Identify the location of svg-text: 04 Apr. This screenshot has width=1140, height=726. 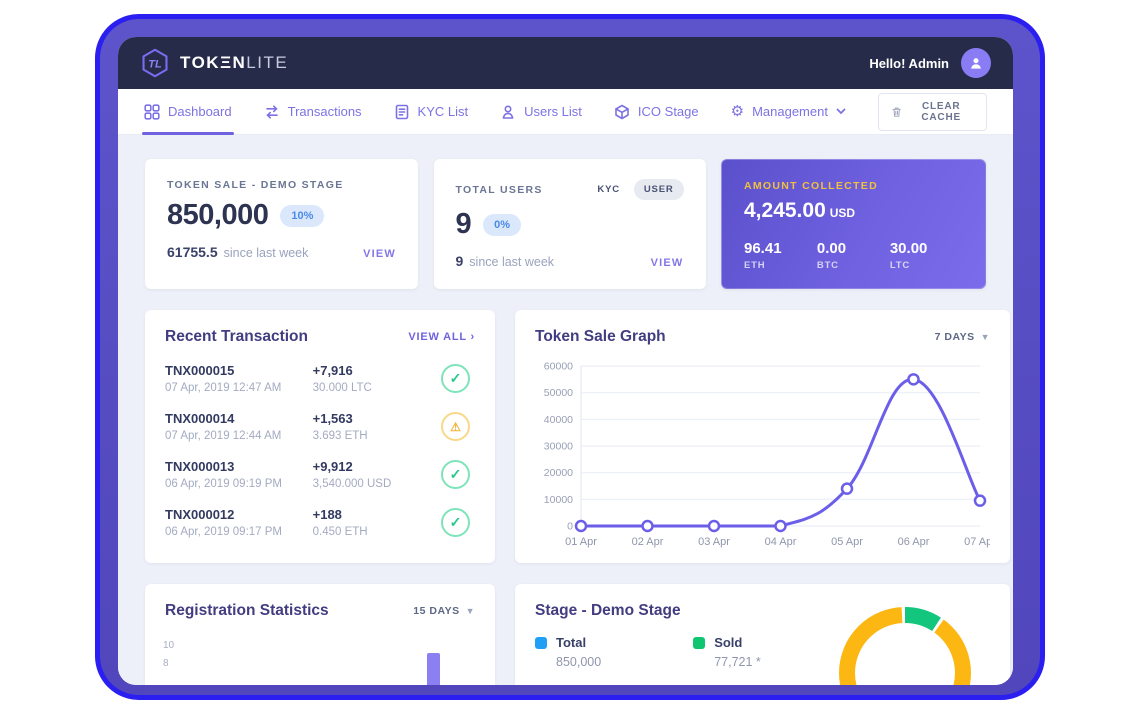
(781, 542).